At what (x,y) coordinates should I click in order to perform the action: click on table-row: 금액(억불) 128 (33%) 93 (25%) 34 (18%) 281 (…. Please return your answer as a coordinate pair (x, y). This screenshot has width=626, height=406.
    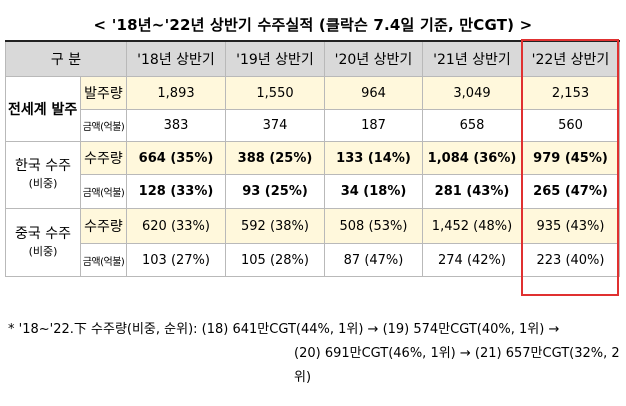
    Looking at the image, I should click on (313, 191).